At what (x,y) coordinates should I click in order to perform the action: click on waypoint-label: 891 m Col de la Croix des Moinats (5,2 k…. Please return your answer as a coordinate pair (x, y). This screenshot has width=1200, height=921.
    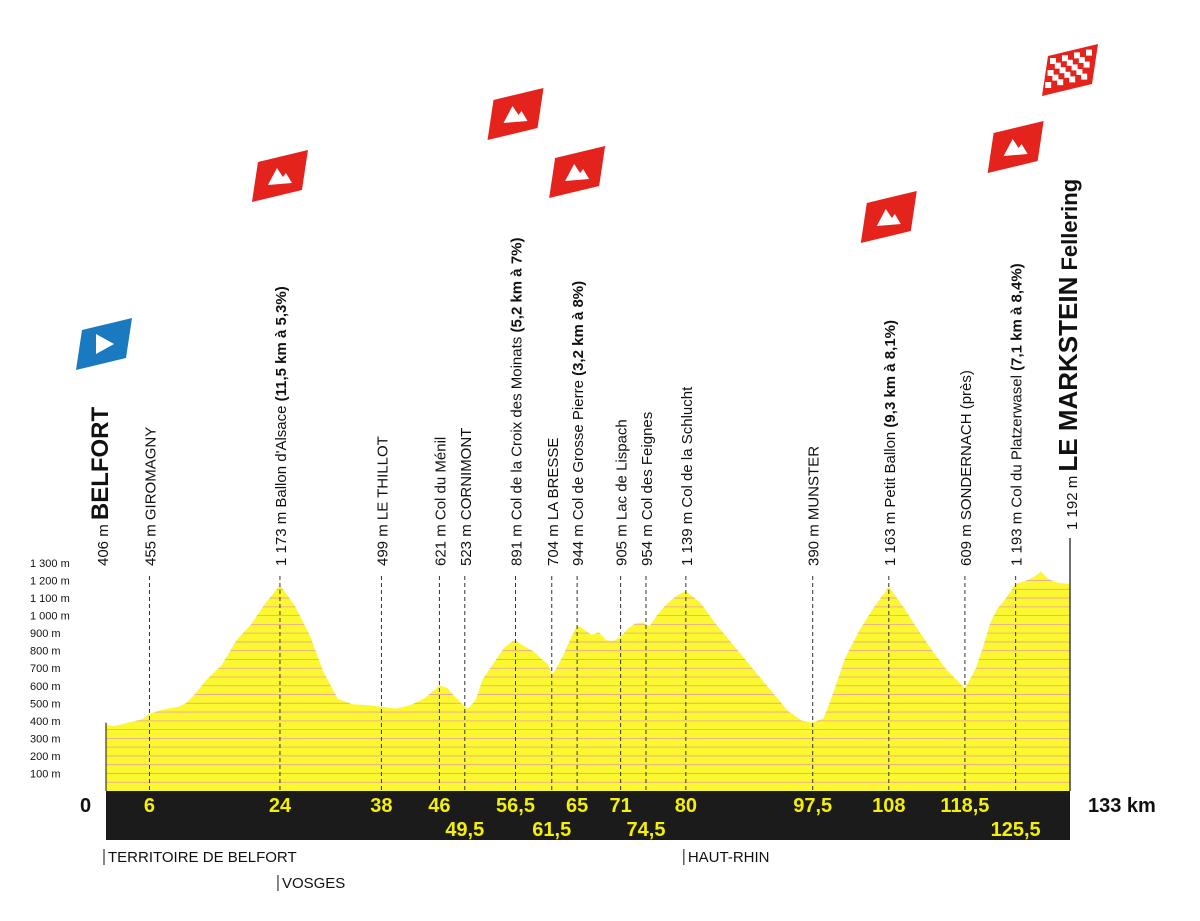
    Looking at the image, I should click on (517, 402).